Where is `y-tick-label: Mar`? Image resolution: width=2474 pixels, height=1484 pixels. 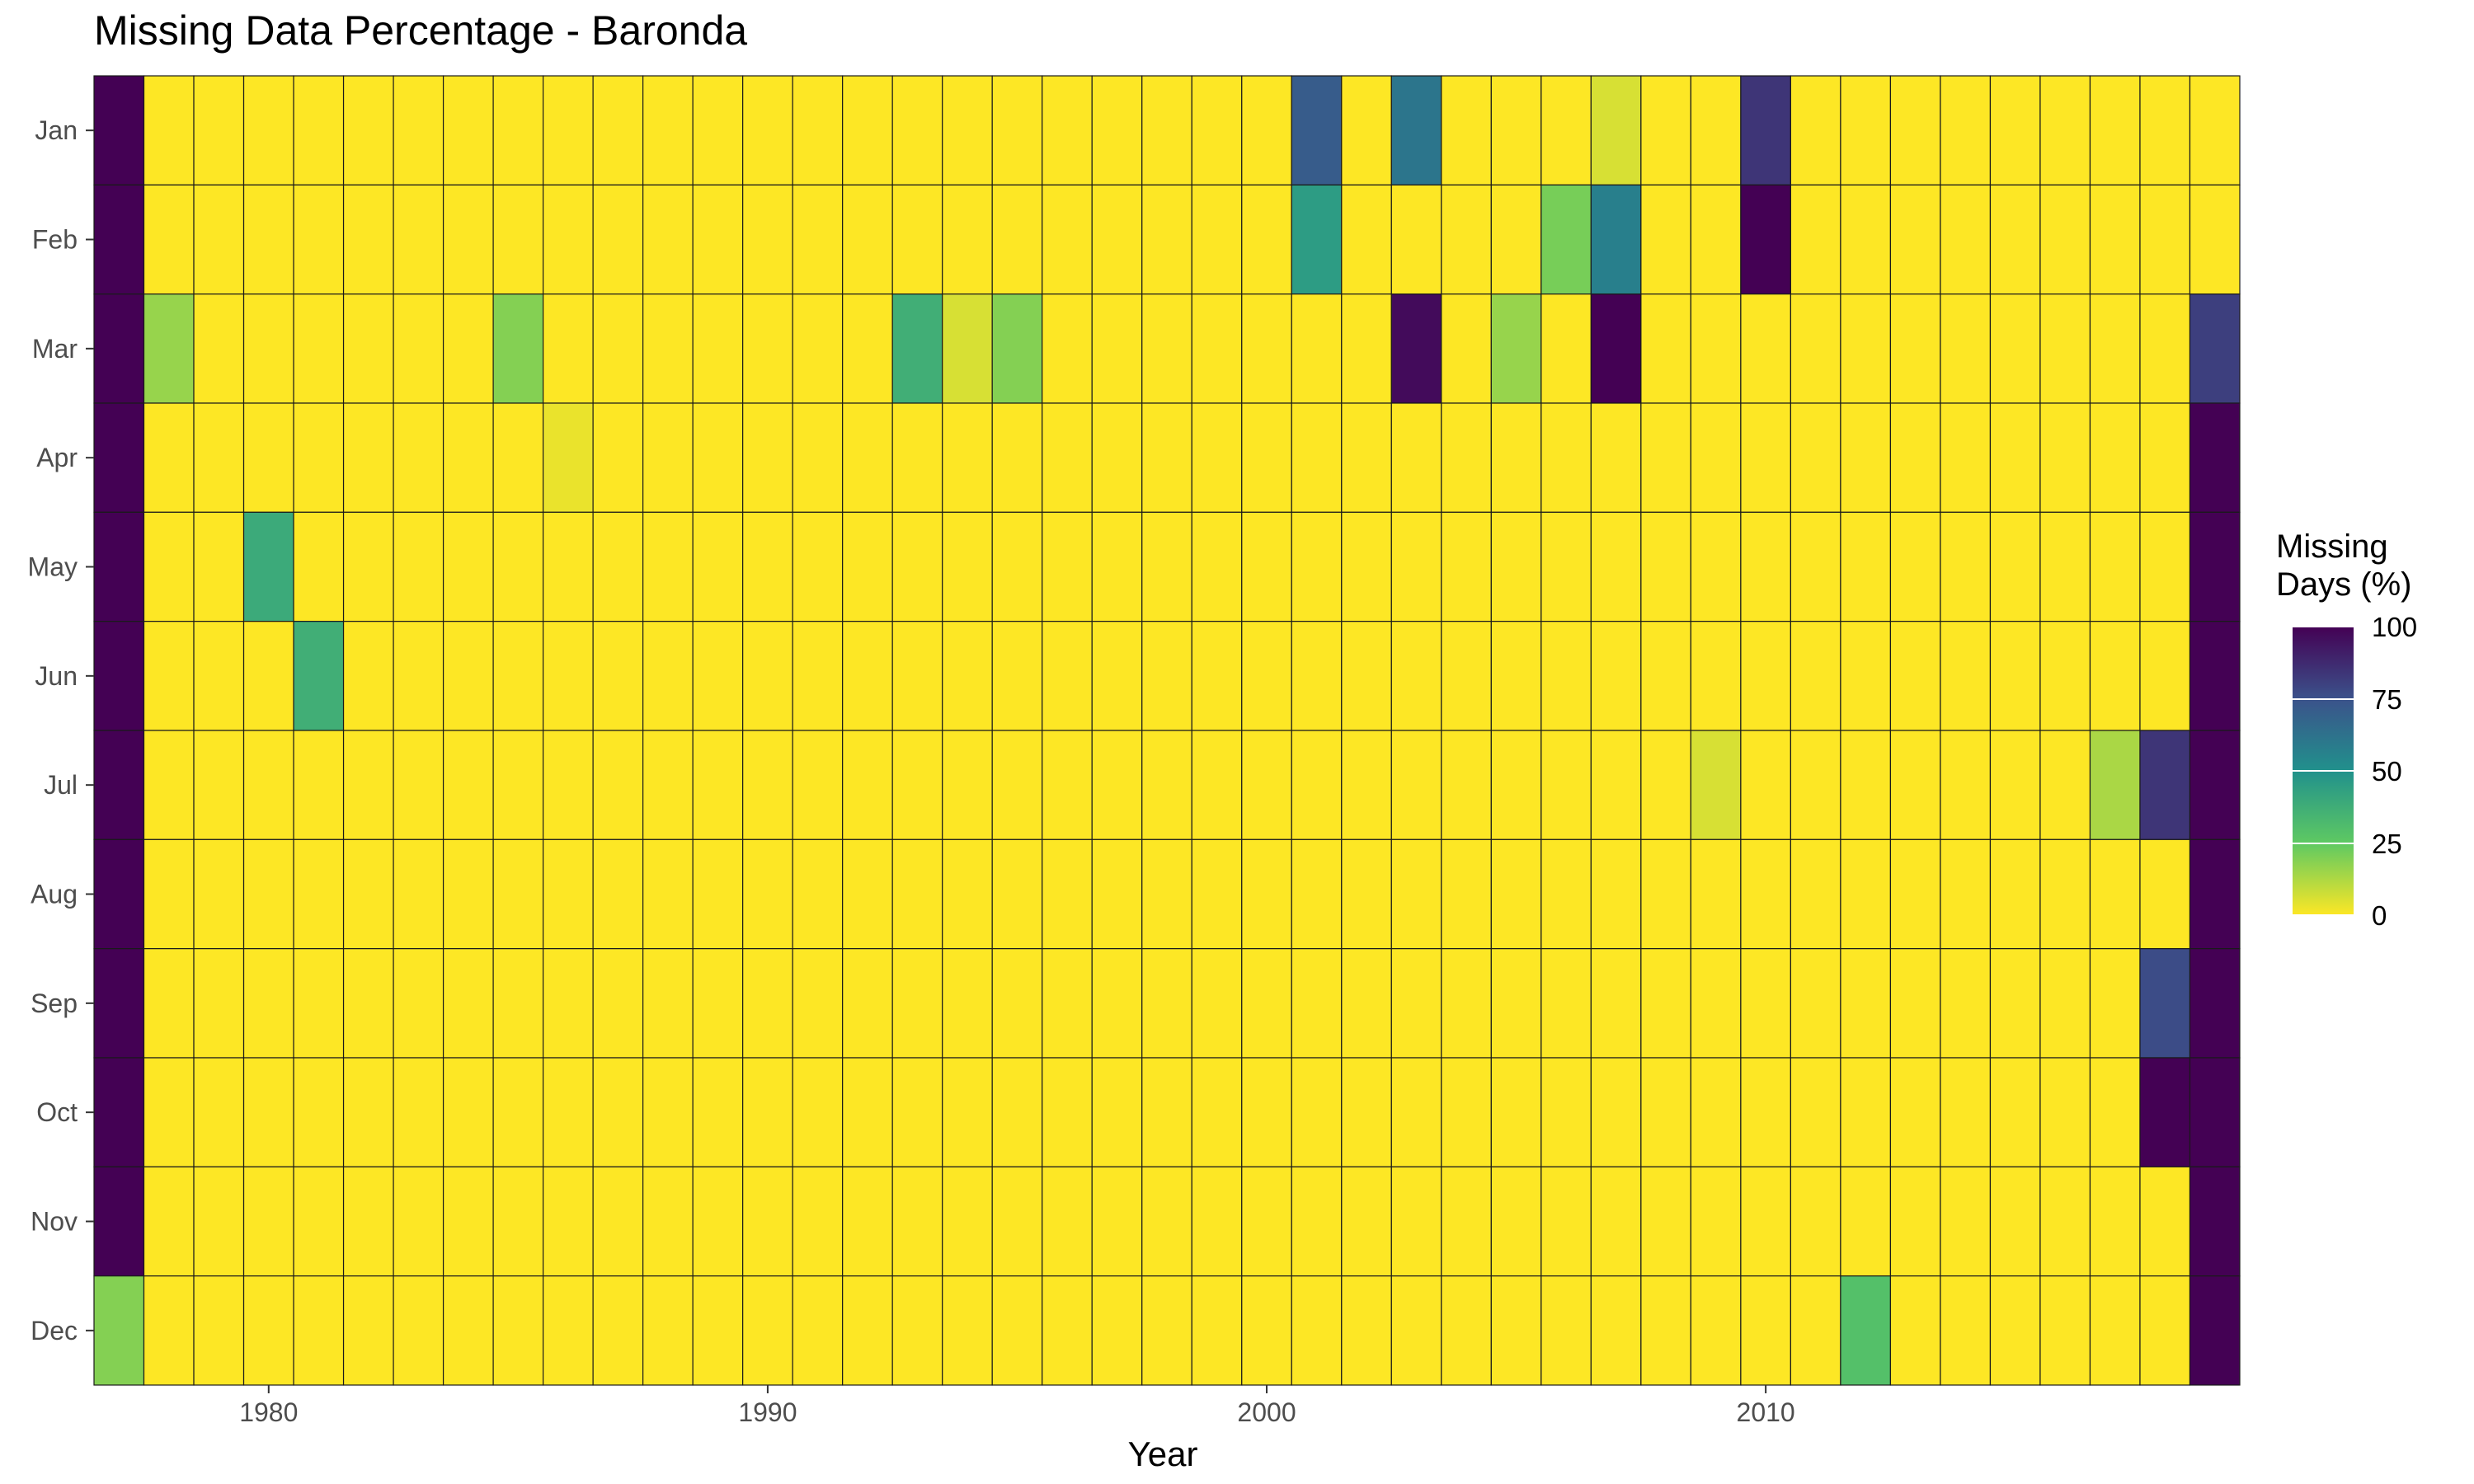
y-tick-label: Mar is located at coordinates (55, 349).